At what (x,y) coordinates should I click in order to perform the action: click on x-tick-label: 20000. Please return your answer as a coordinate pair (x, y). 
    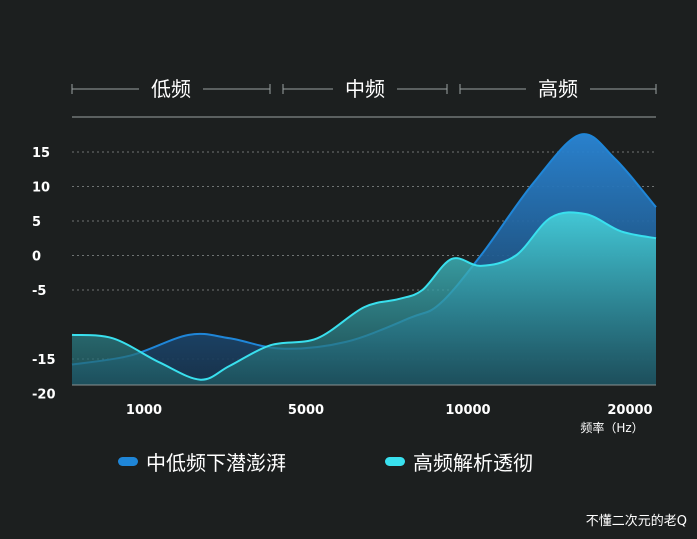
    Looking at the image, I should click on (629, 410).